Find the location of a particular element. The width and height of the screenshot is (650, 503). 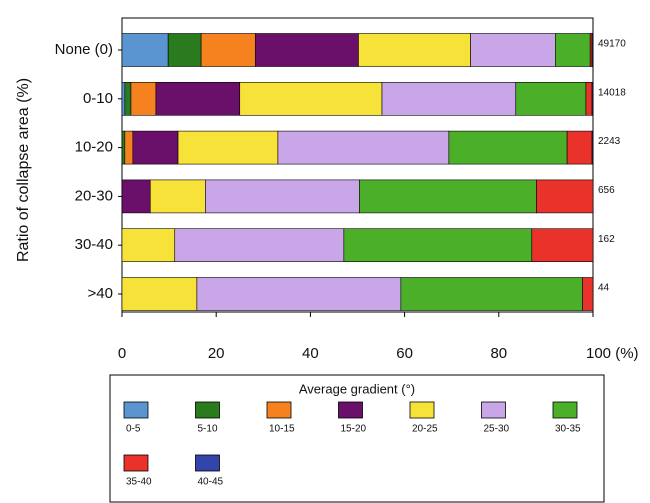

legend-title: Average gradient (°) is located at coordinates (357, 388).